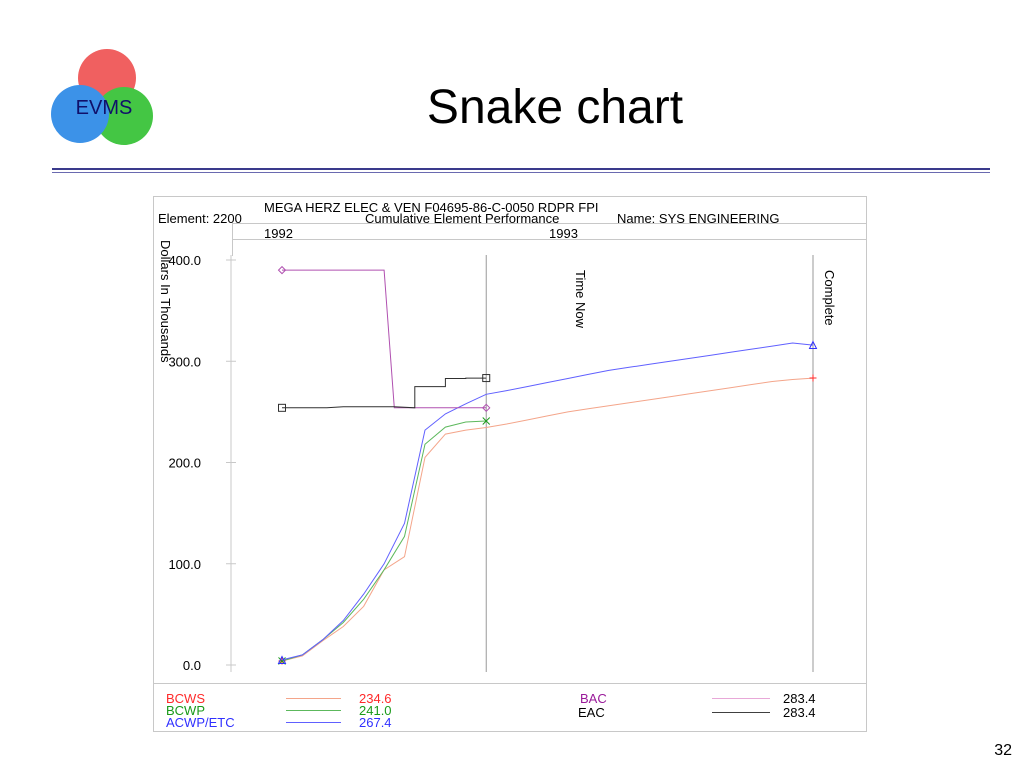 Image resolution: width=1024 pixels, height=768 pixels. What do you see at coordinates (104, 108) in the screenshot?
I see `logo-text: EVMS` at bounding box center [104, 108].